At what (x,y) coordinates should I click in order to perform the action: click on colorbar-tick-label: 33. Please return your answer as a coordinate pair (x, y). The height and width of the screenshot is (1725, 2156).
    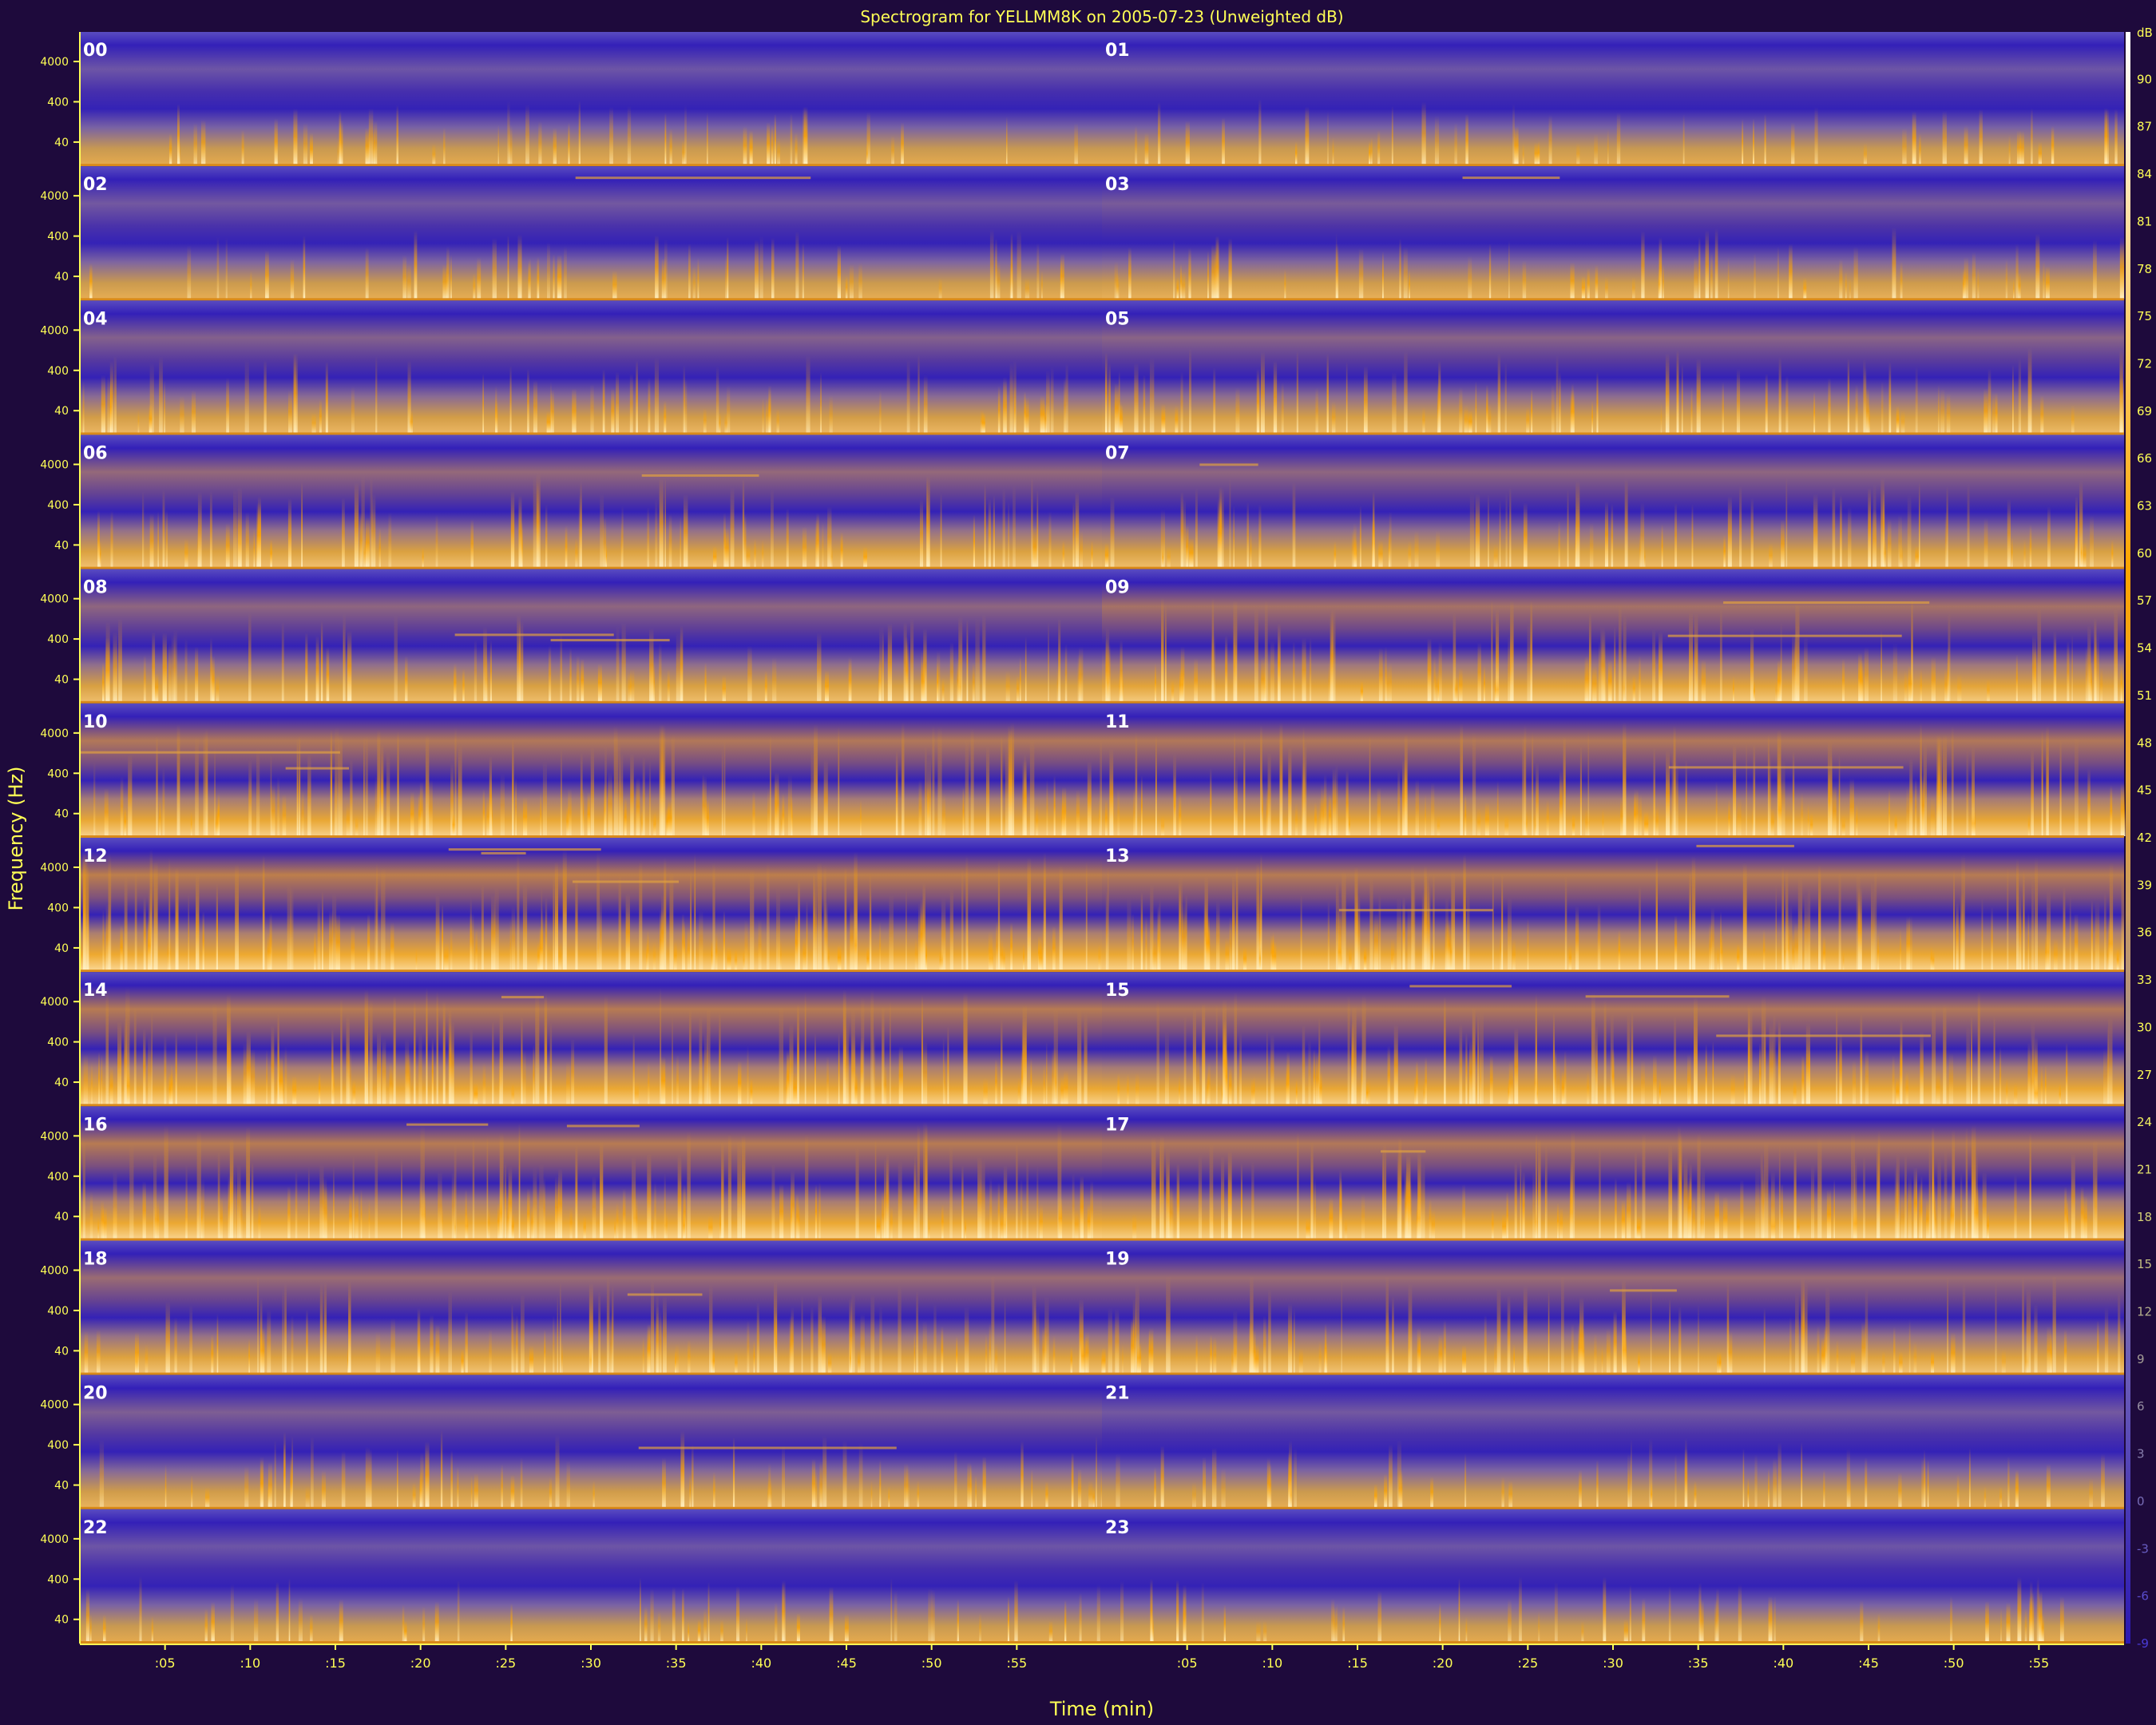
    Looking at the image, I should click on (2144, 980).